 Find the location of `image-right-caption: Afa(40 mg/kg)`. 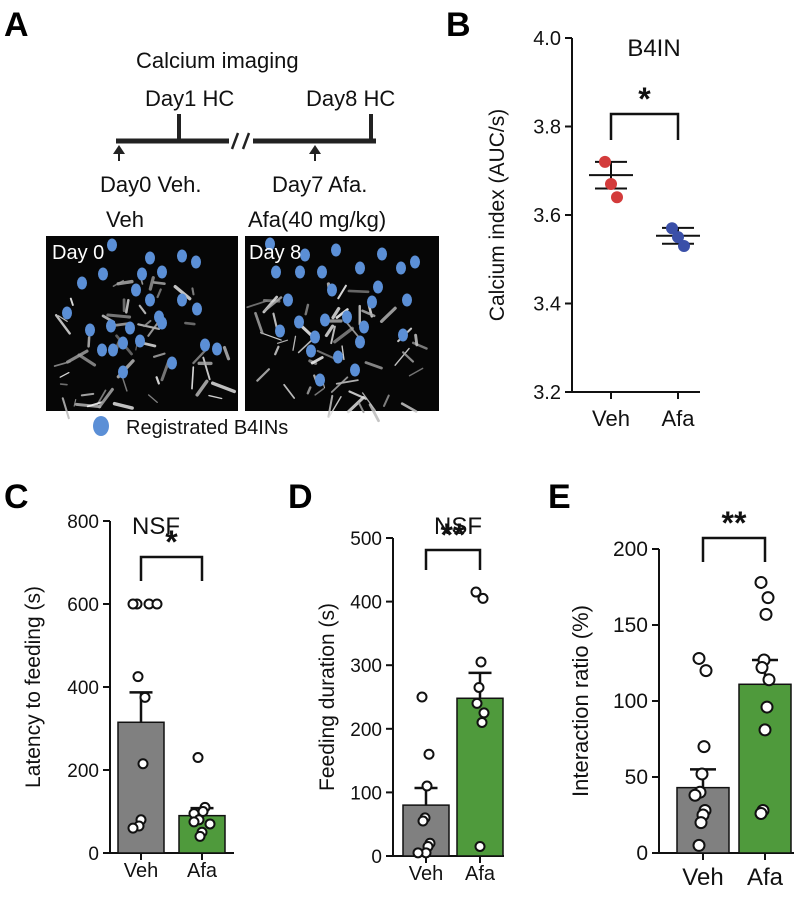

image-right-caption: Afa(40 mg/kg) is located at coordinates (317, 219).